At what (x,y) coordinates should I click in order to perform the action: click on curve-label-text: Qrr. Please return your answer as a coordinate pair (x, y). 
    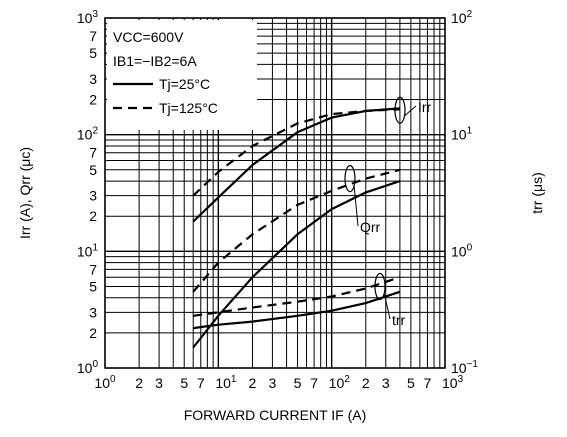
    Looking at the image, I should click on (370, 227).